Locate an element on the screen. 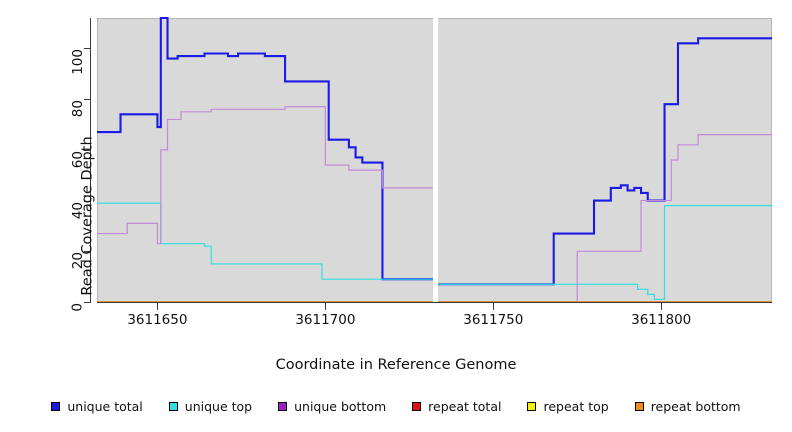 The height and width of the screenshot is (432, 792). y-tick-label-wrap: 20 is located at coordinates (62, 256).